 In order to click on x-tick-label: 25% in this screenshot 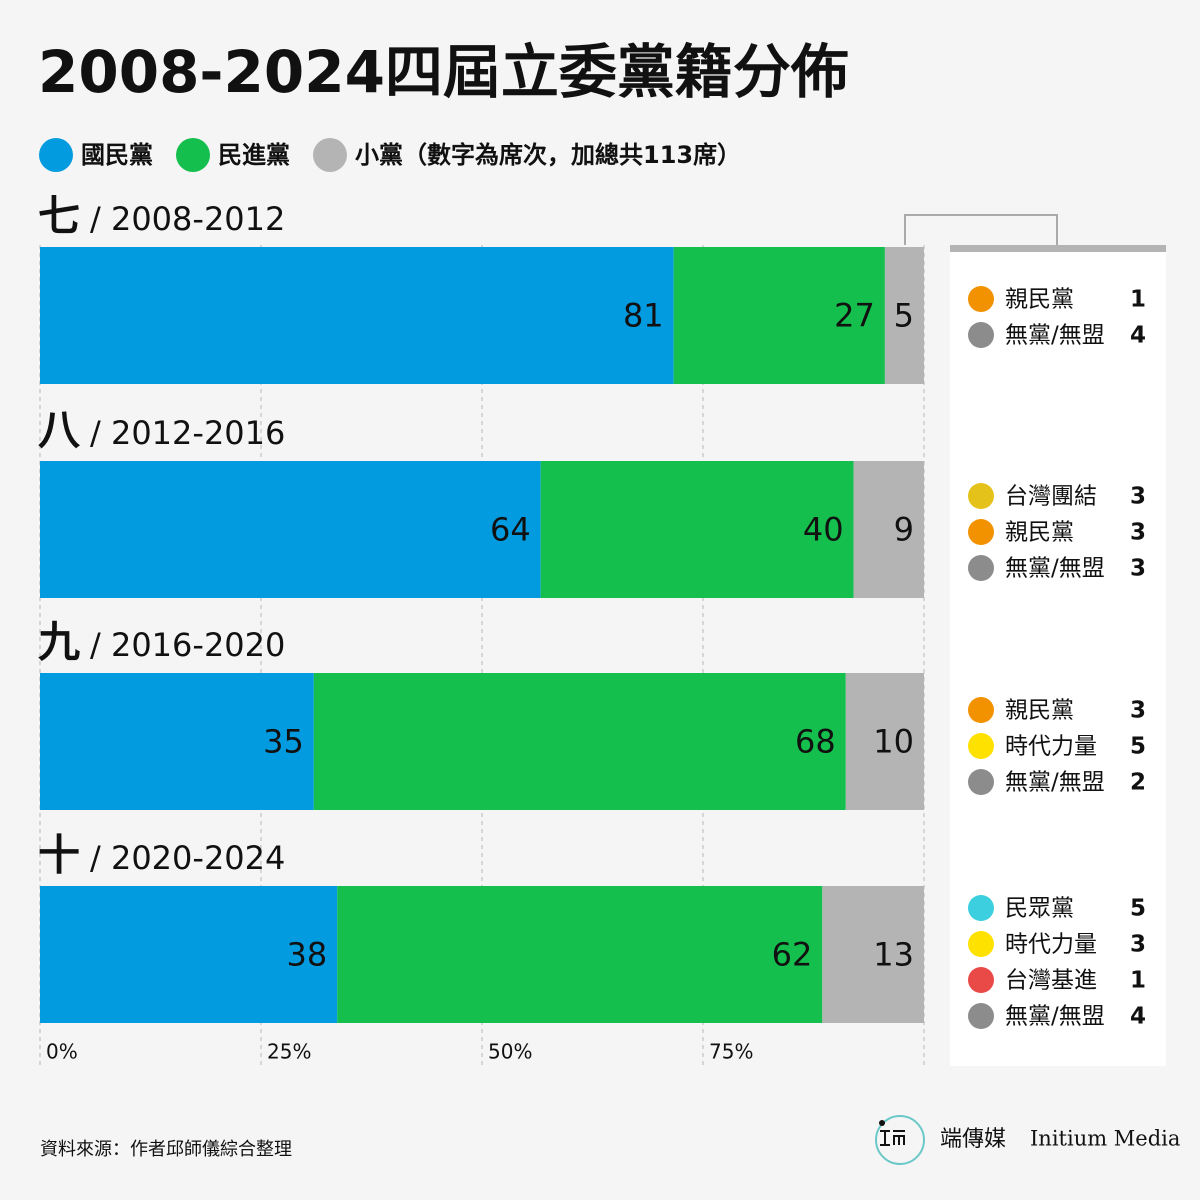, I will do `click(289, 1052)`.